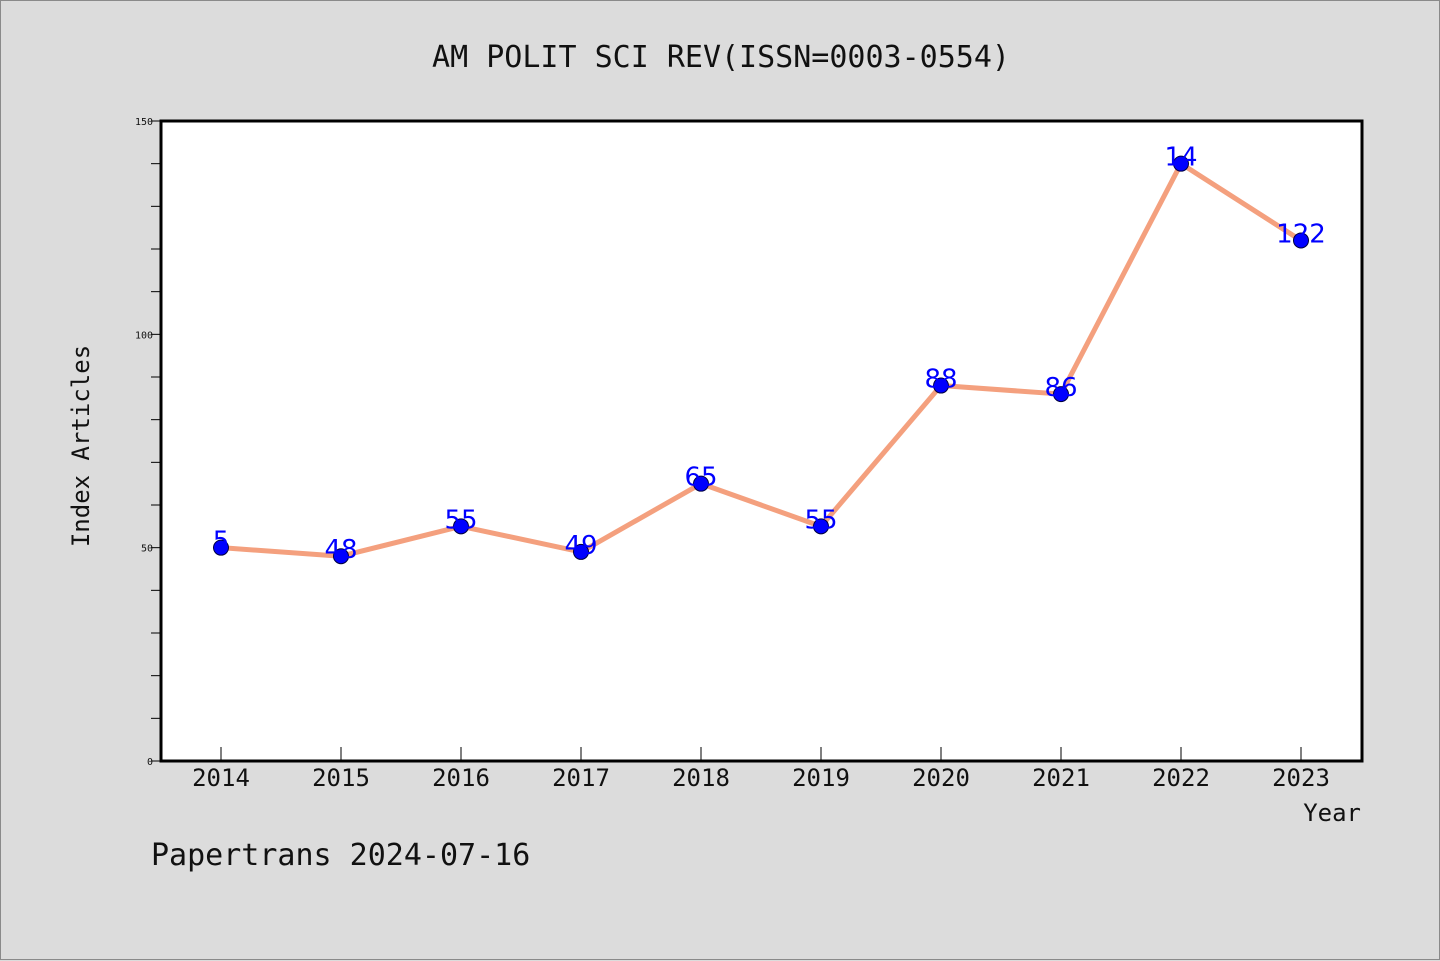 Image resolution: width=1440 pixels, height=961 pixels. I want to click on data-label: 65, so click(700, 478).